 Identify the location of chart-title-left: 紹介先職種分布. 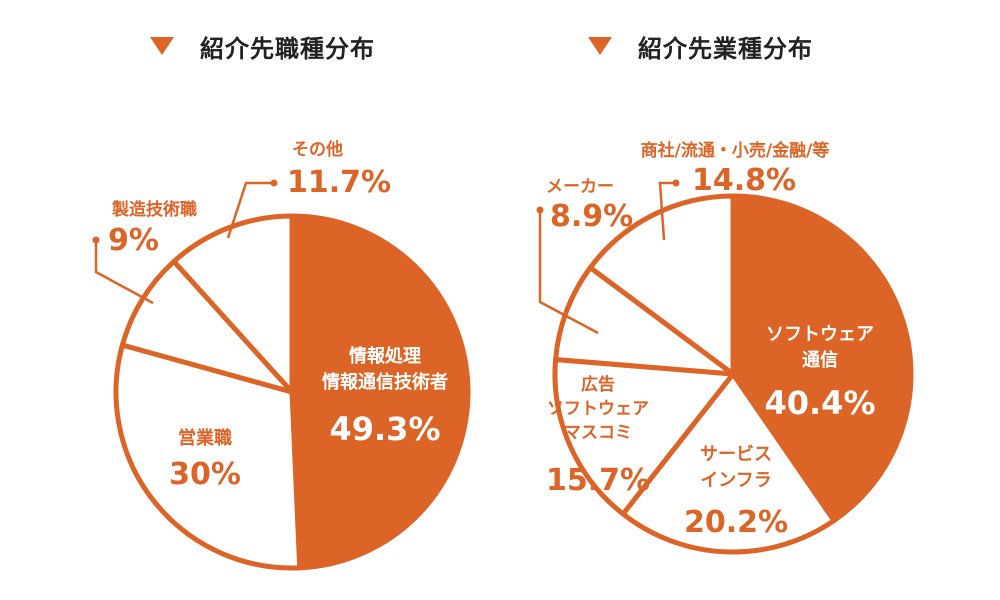
(262, 46).